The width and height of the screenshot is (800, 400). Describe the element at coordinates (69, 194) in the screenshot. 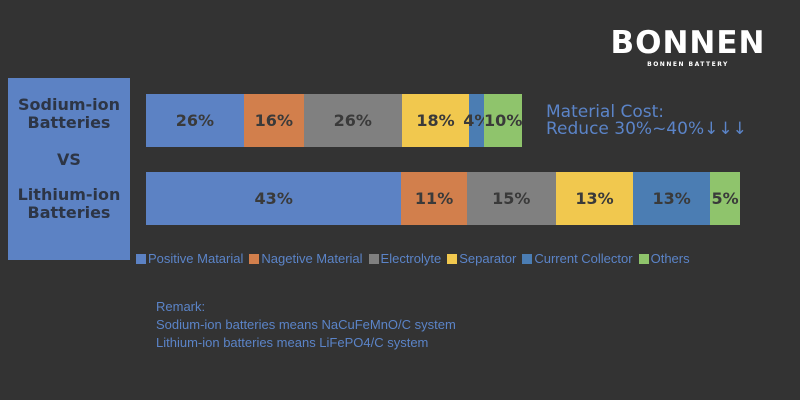

I see `lithium-label-line1: Lithium-ion` at that location.